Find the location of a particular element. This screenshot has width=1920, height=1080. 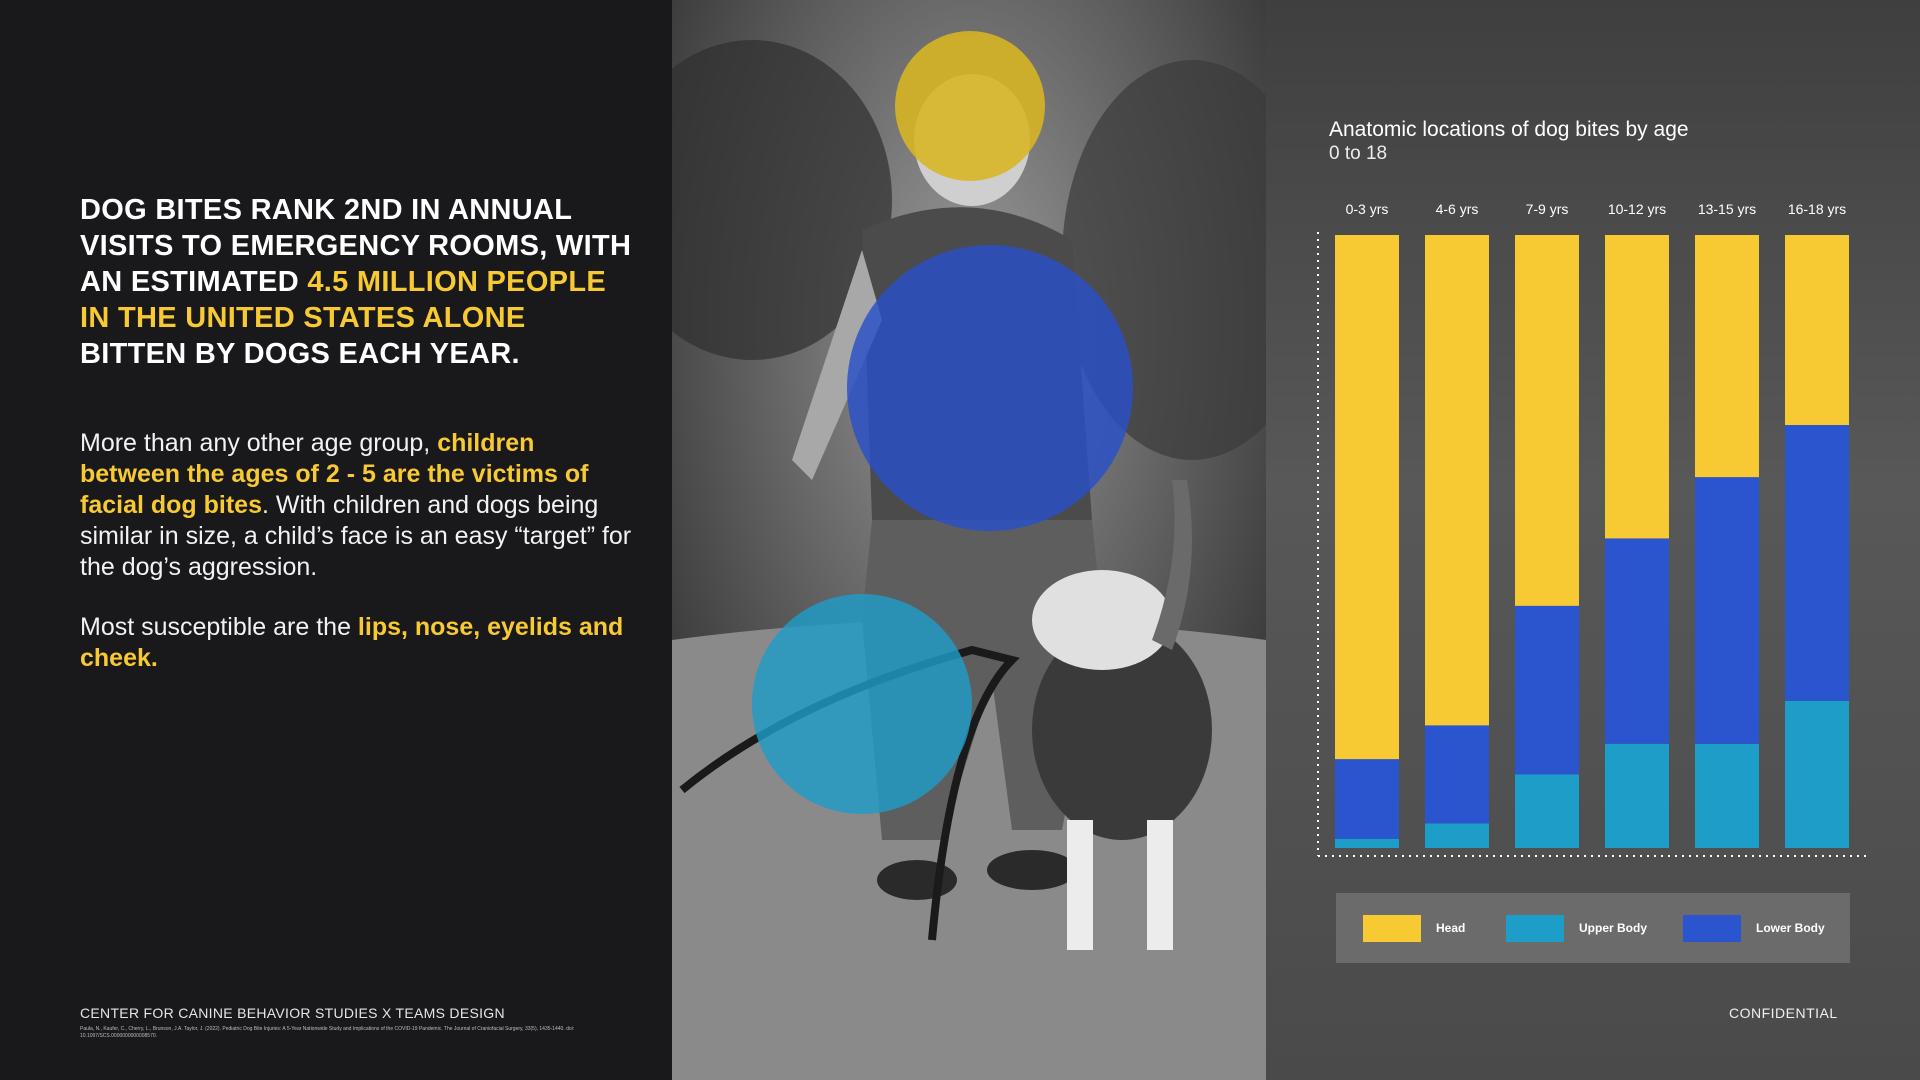

x-tick-label-2: 7-9 yrs is located at coordinates (1547, 209).